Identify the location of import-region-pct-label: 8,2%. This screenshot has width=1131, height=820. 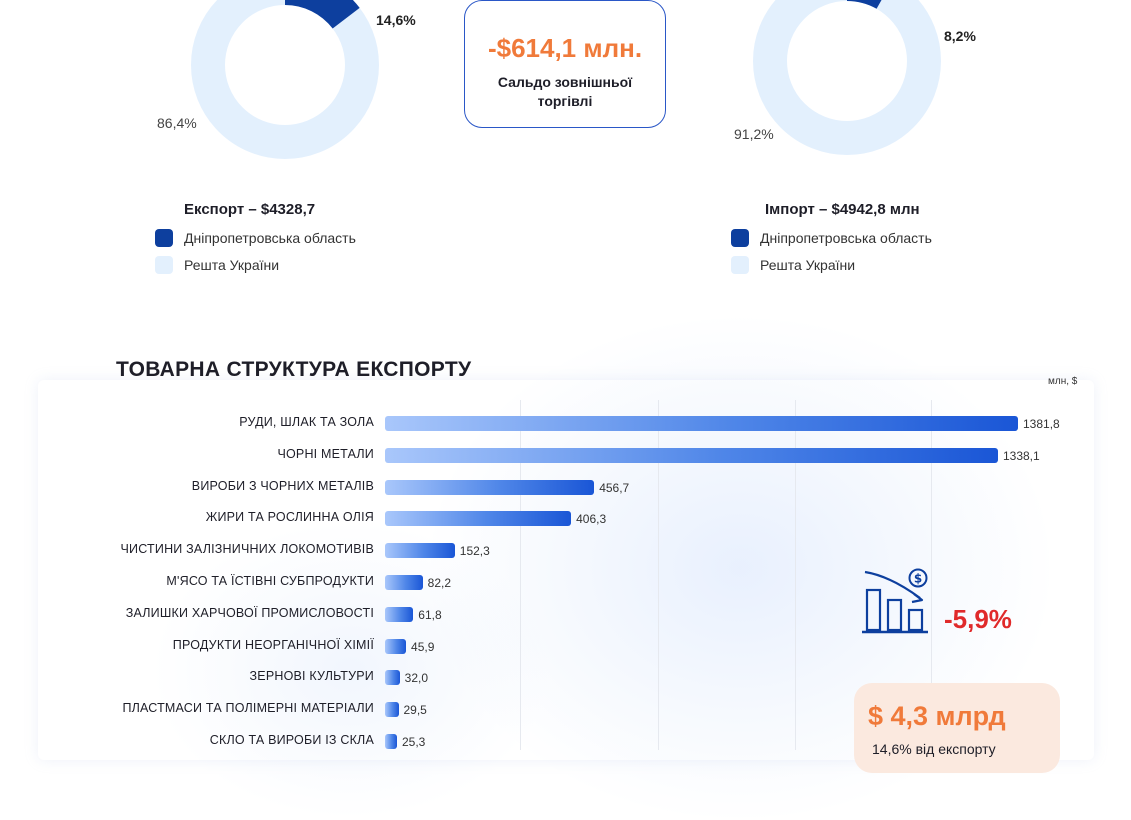
(960, 36).